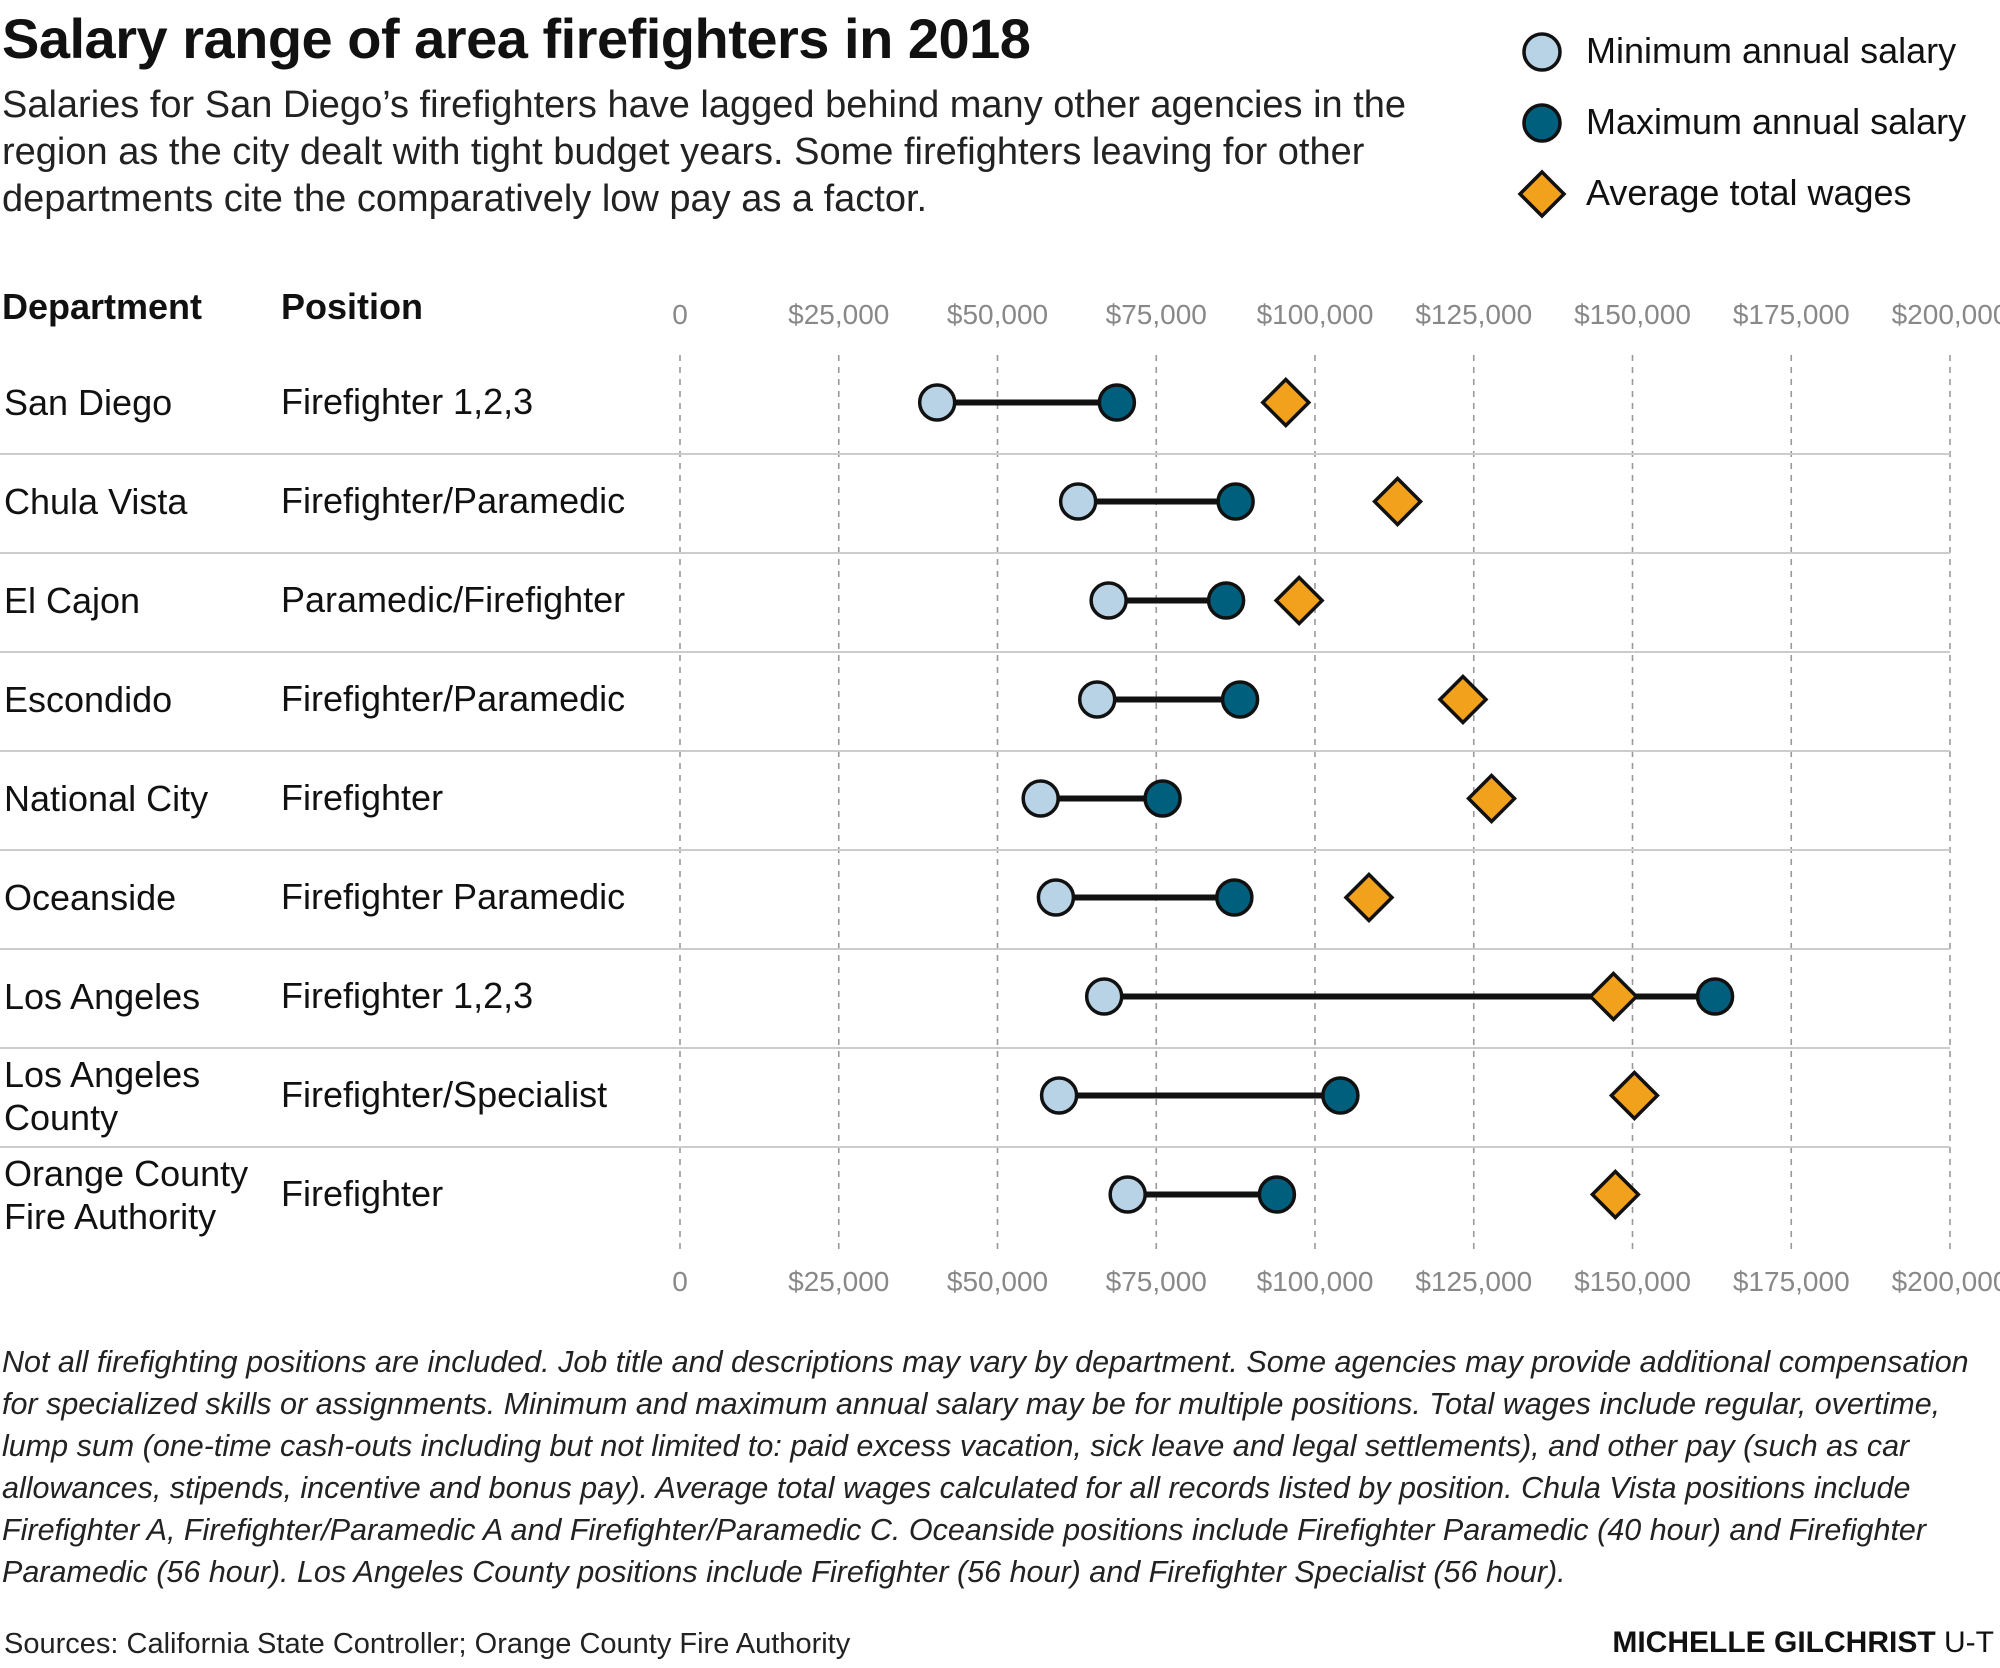 The image size is (2000, 1668). I want to click on bottom-tick-label-2: $50,000, so click(997, 1281).